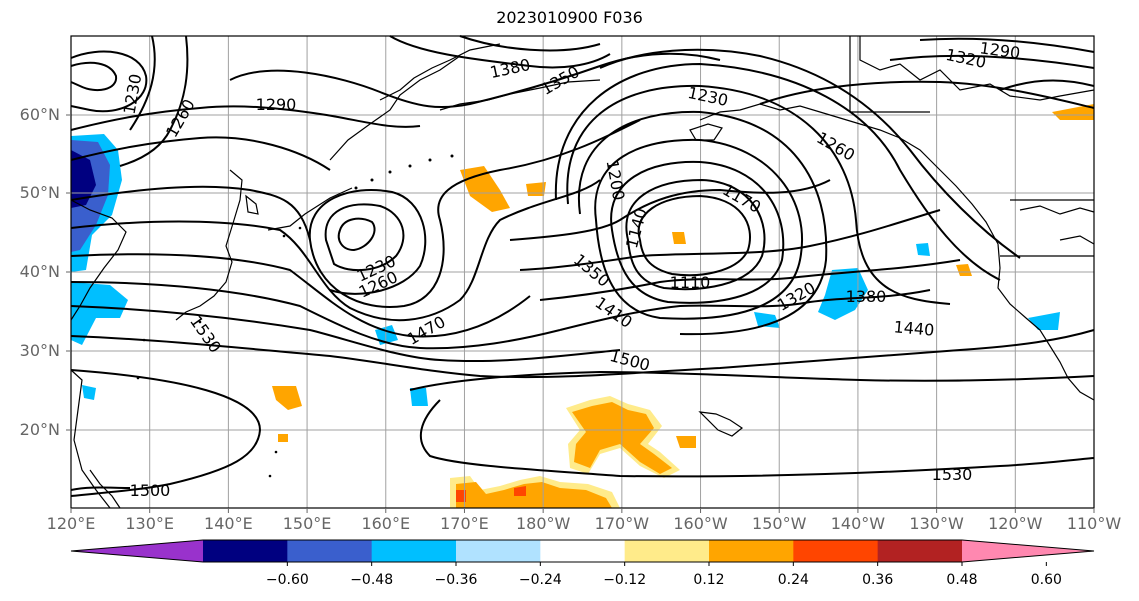  Describe the element at coordinates (372, 580) in the screenshot. I see `colorbar-tick-label: −0.48` at that location.